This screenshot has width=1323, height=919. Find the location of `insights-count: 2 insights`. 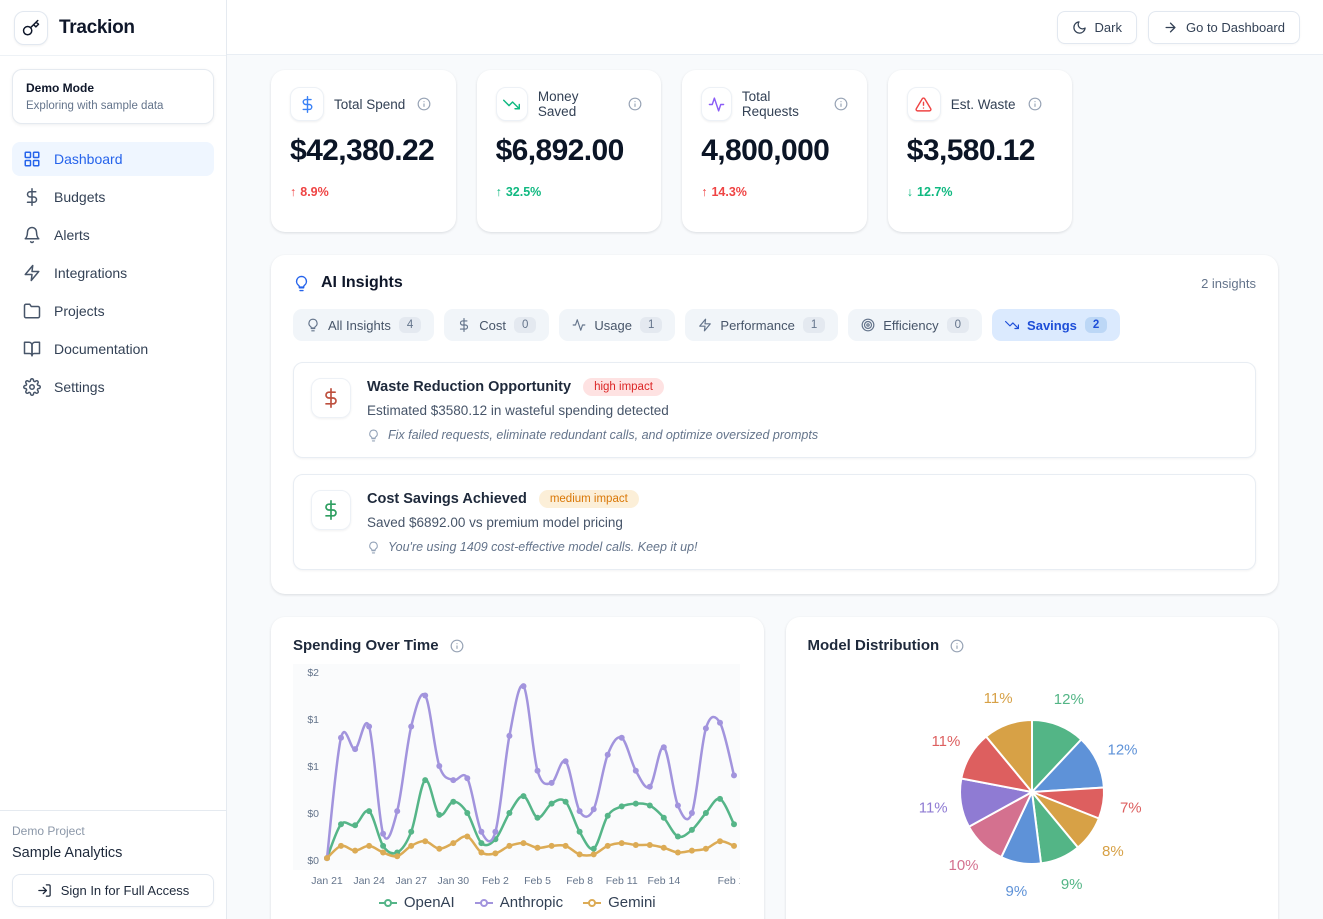

insights-count: 2 insights is located at coordinates (1228, 283).